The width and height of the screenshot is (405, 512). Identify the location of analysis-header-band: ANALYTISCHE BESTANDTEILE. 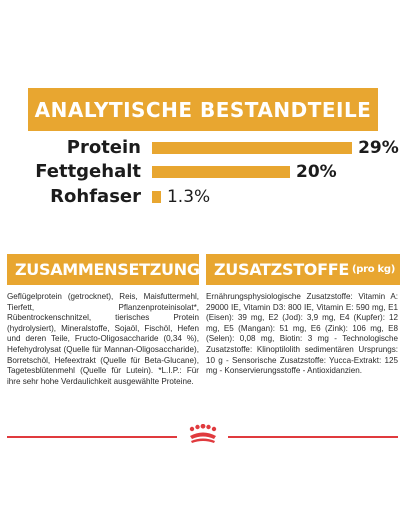
(203, 109).